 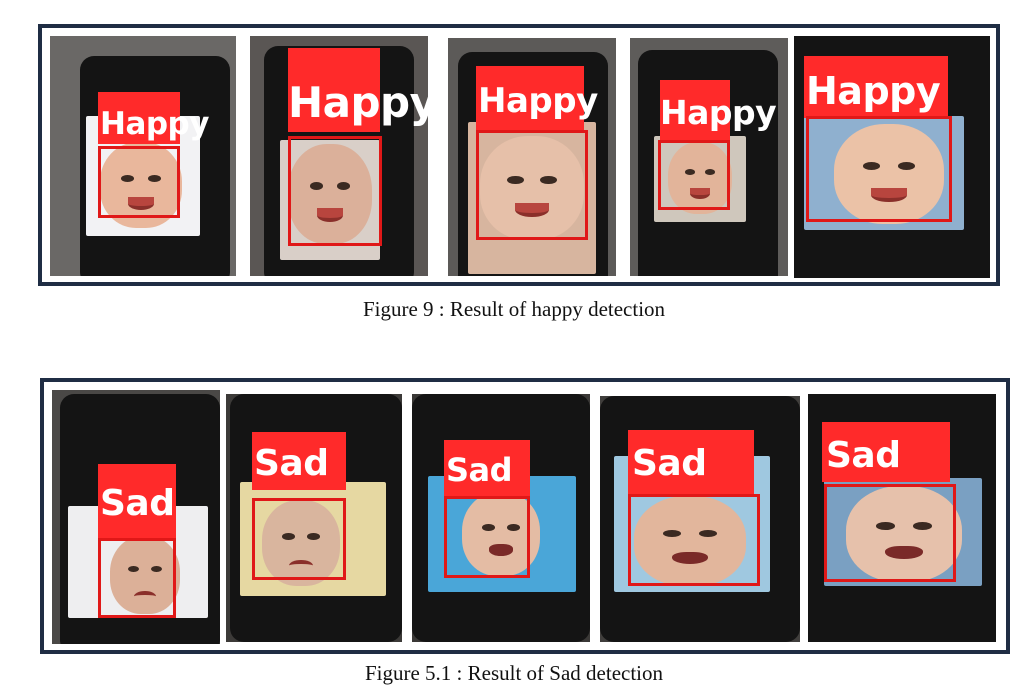 I want to click on sad-result-image-2: Sad, so click(x=314, y=518).